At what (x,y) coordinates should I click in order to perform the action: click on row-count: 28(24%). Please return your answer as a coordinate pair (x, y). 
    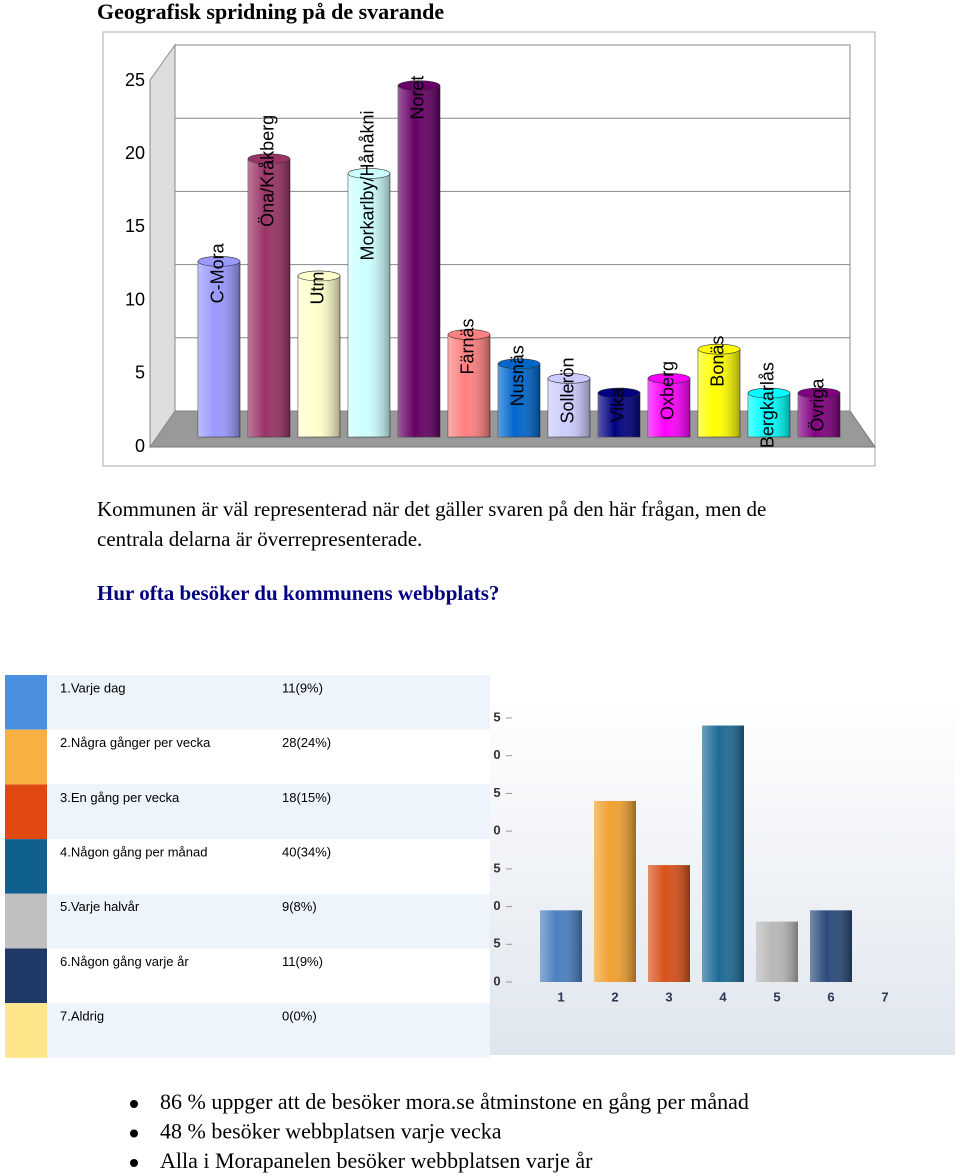
    Looking at the image, I should click on (306, 742).